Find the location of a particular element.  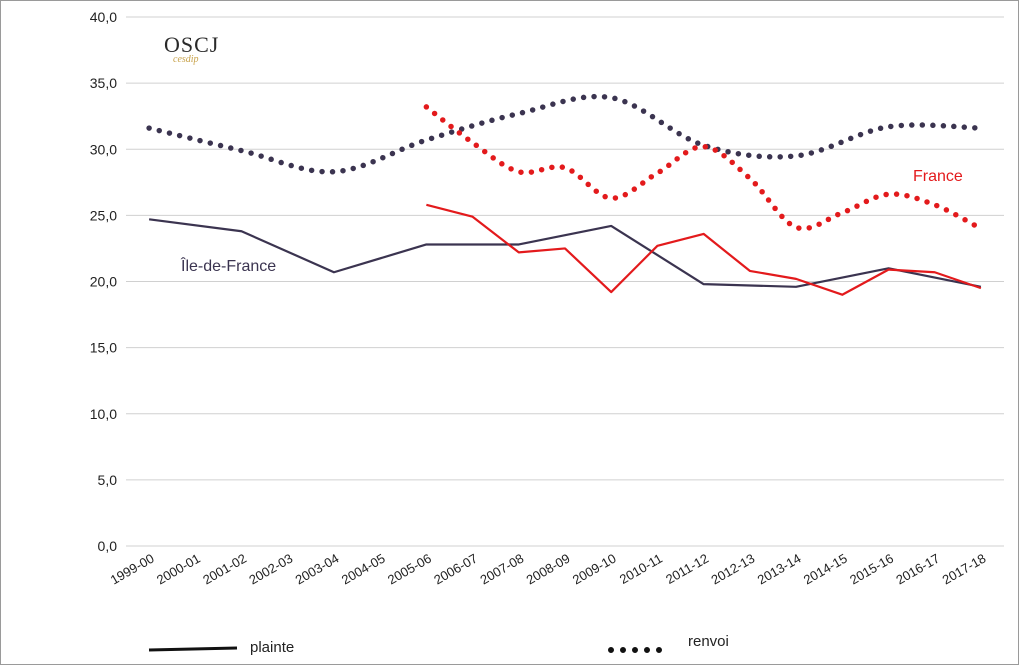

series-line-ile-de-france-plainte is located at coordinates (565, 253).